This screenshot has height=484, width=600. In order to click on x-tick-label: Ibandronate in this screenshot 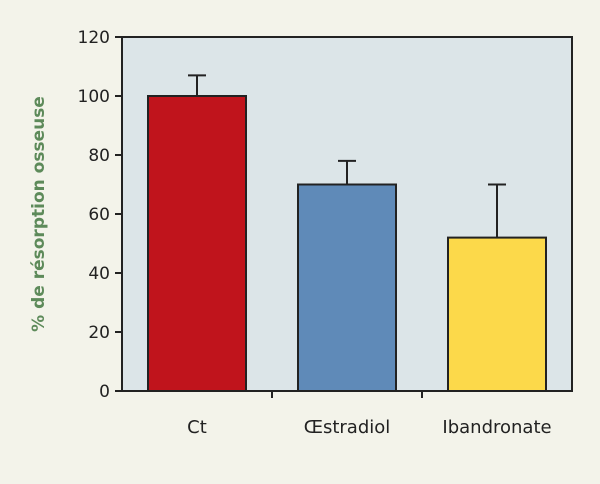, I will do `click(496, 427)`.